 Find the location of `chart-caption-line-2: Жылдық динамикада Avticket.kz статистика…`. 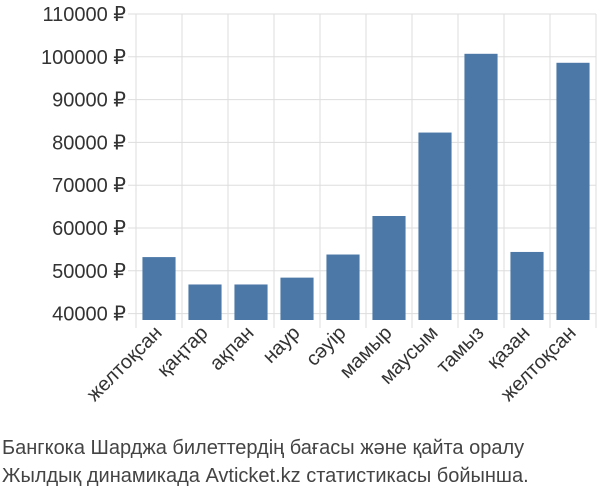

chart-caption-line-2: Жылдық динамикада Avticket.kz статистика… is located at coordinates (265, 476).